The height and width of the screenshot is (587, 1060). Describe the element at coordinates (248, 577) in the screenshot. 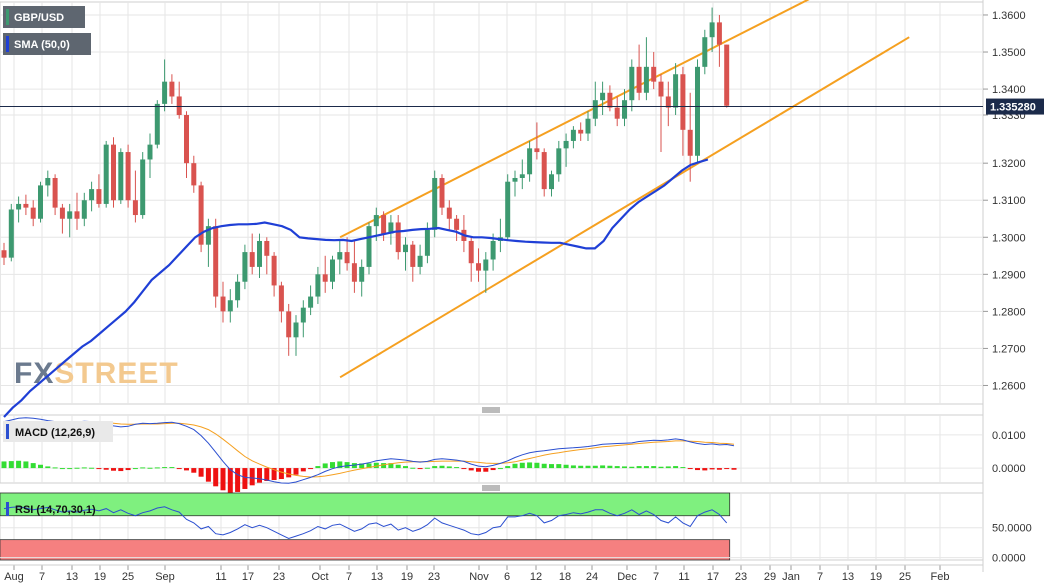

I see `x-tick-label: 17` at that location.